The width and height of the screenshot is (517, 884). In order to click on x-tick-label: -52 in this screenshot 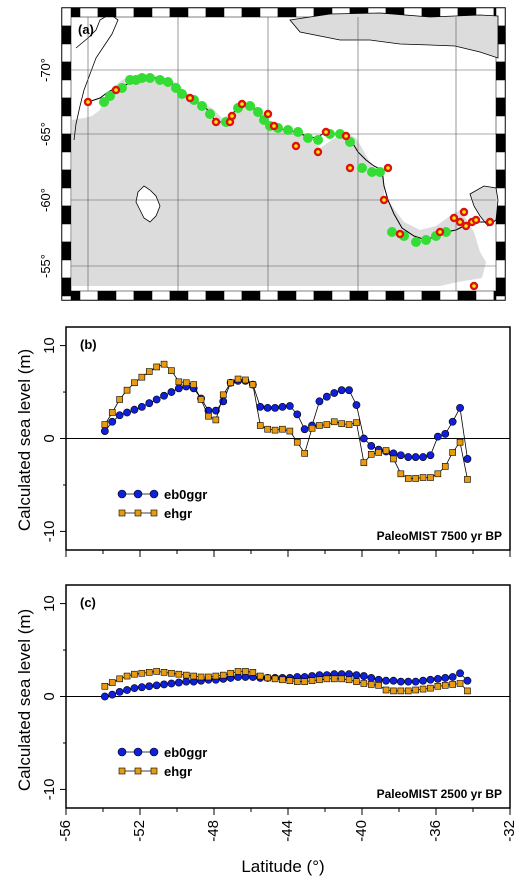, I will do `click(139, 831)`.